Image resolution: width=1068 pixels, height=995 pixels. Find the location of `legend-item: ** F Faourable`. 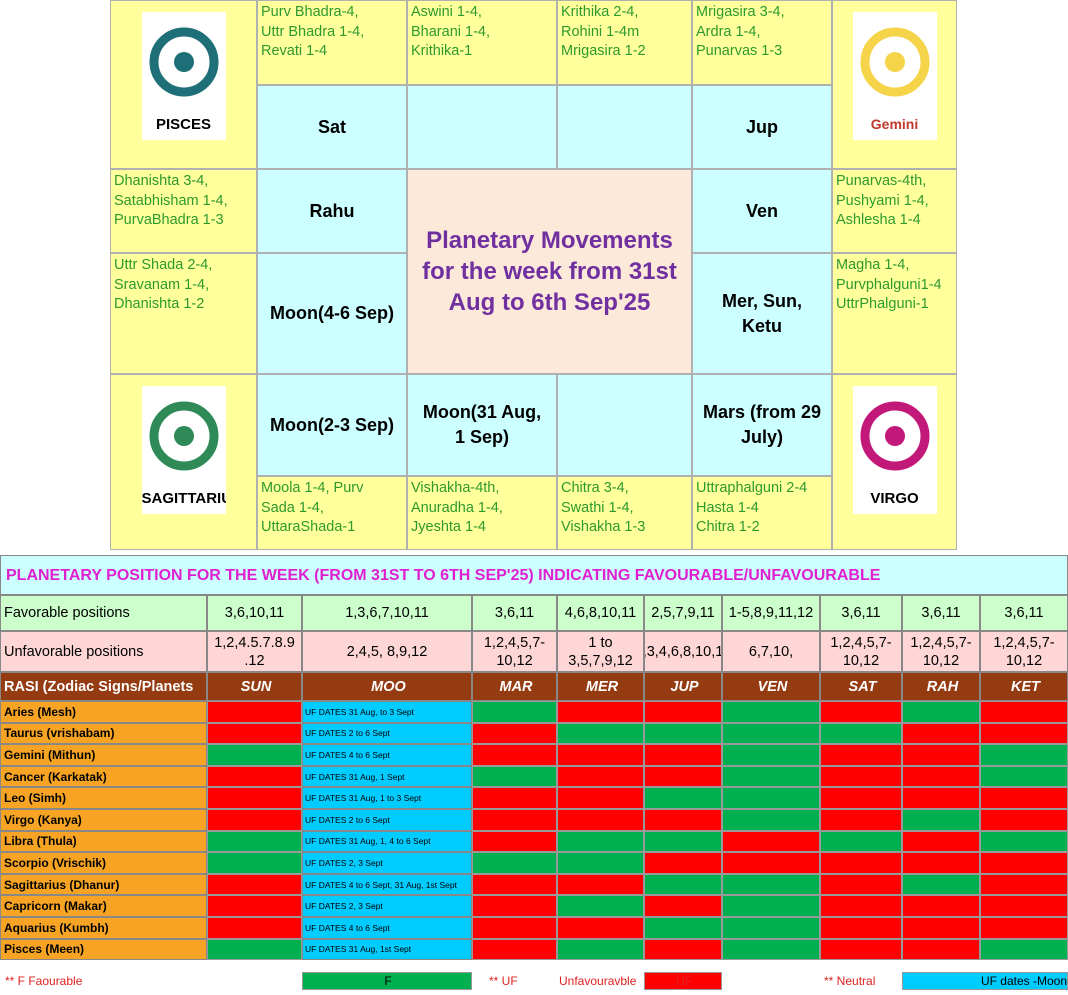

legend-item: ** F Faourable is located at coordinates (105, 981).